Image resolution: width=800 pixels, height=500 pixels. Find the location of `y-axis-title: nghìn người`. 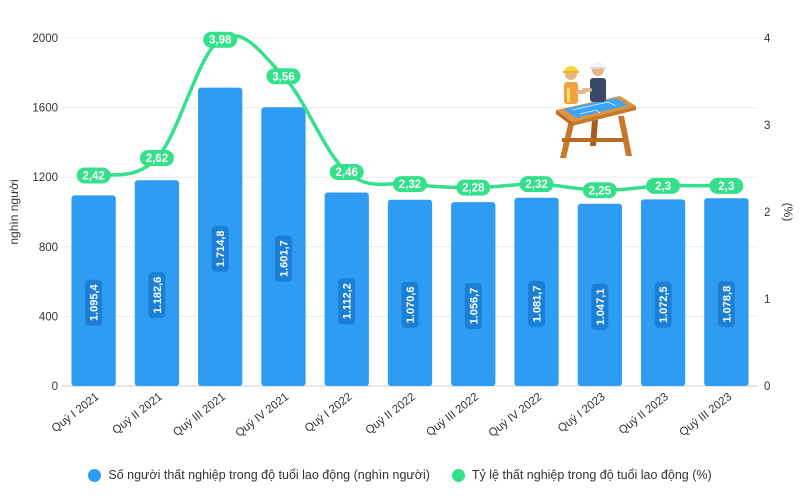

y-axis-title: nghìn người is located at coordinates (14, 211).